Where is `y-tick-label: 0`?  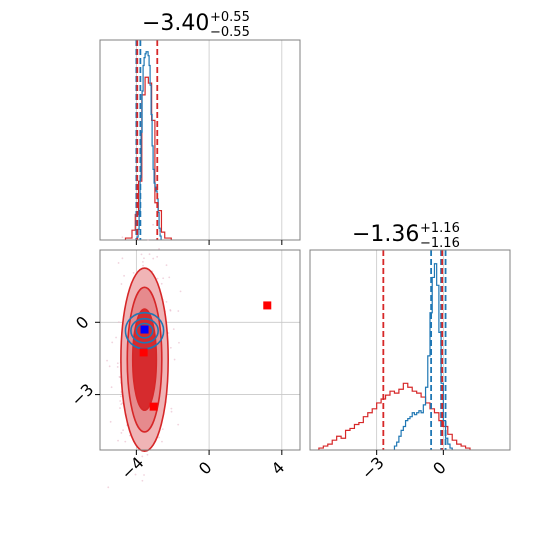 y-tick-label: 0 is located at coordinates (82, 322).